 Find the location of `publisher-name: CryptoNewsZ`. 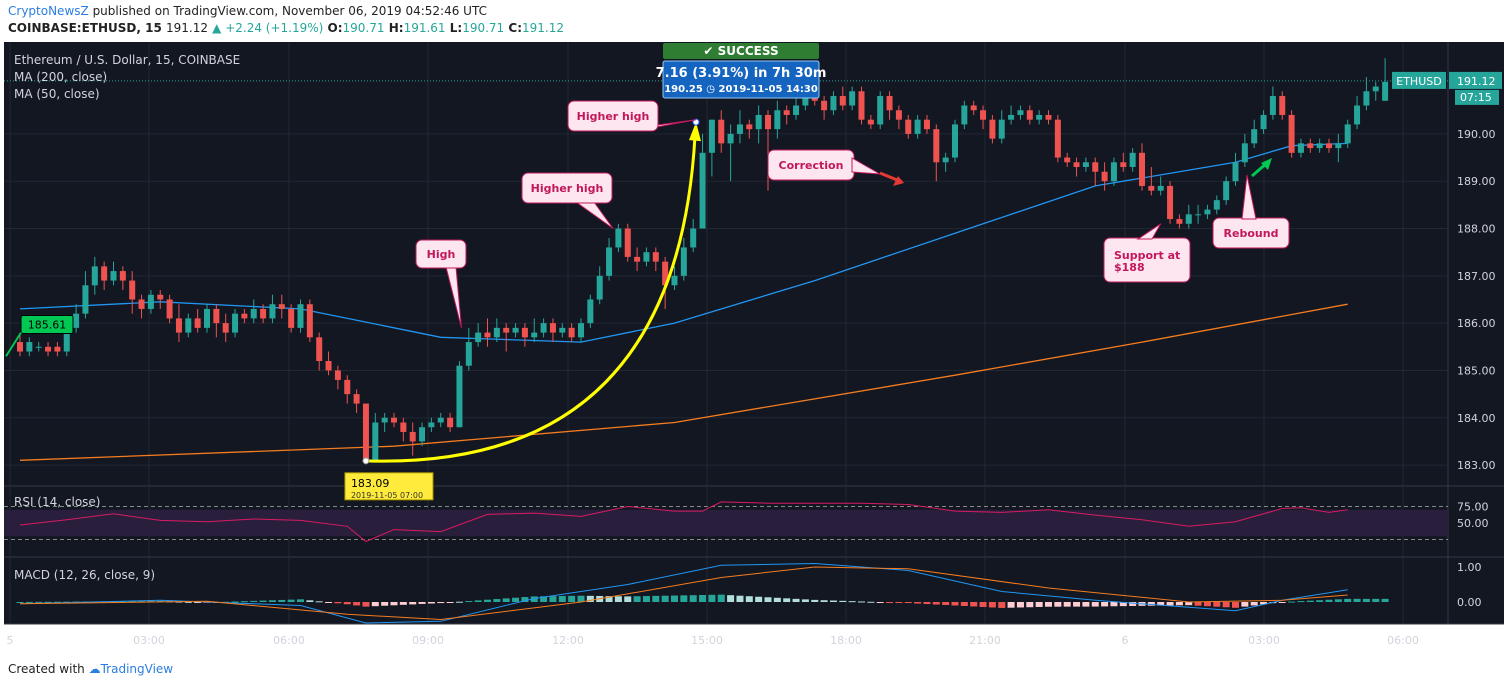

publisher-name: CryptoNewsZ is located at coordinates (48, 11).